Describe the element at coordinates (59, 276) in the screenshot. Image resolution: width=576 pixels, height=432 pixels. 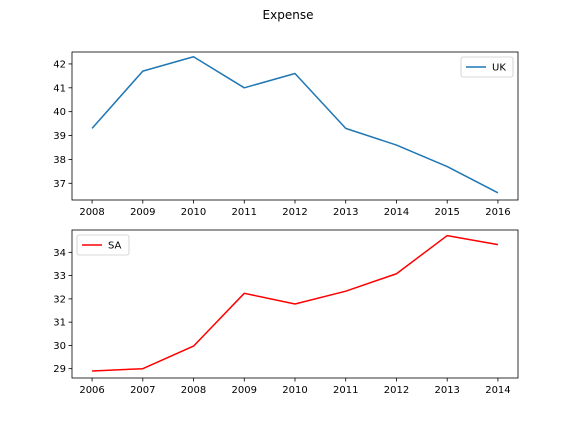
I see `sa-y-tick-label: 33` at that location.